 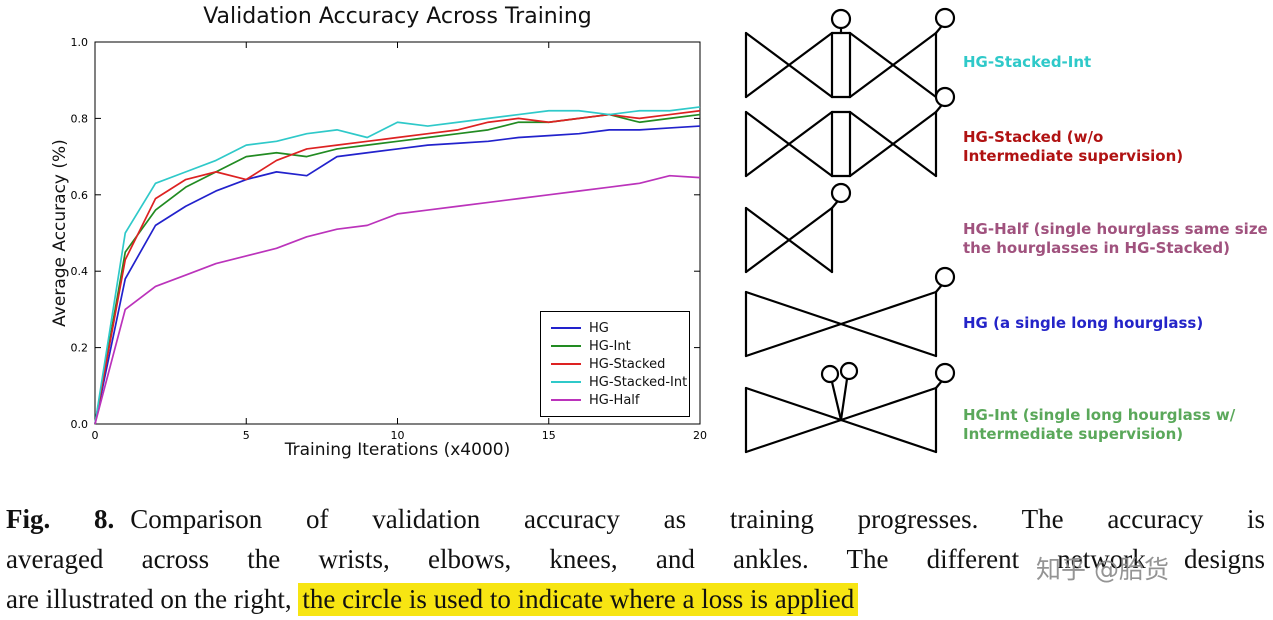 I want to click on legend-label: HG-Int, so click(x=610, y=346).